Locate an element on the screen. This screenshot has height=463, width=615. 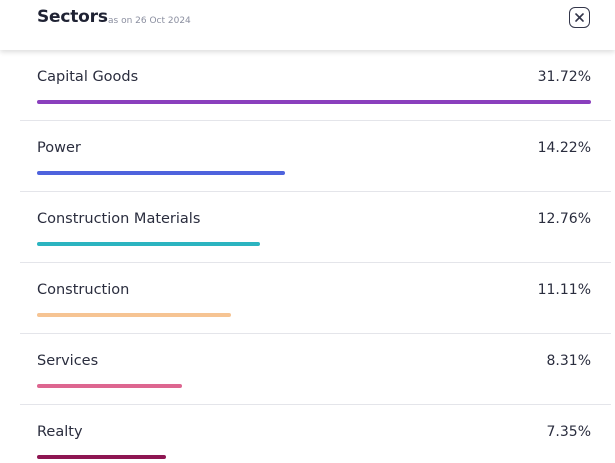
sector-row: Construction 11.11% is located at coordinates (315, 298).